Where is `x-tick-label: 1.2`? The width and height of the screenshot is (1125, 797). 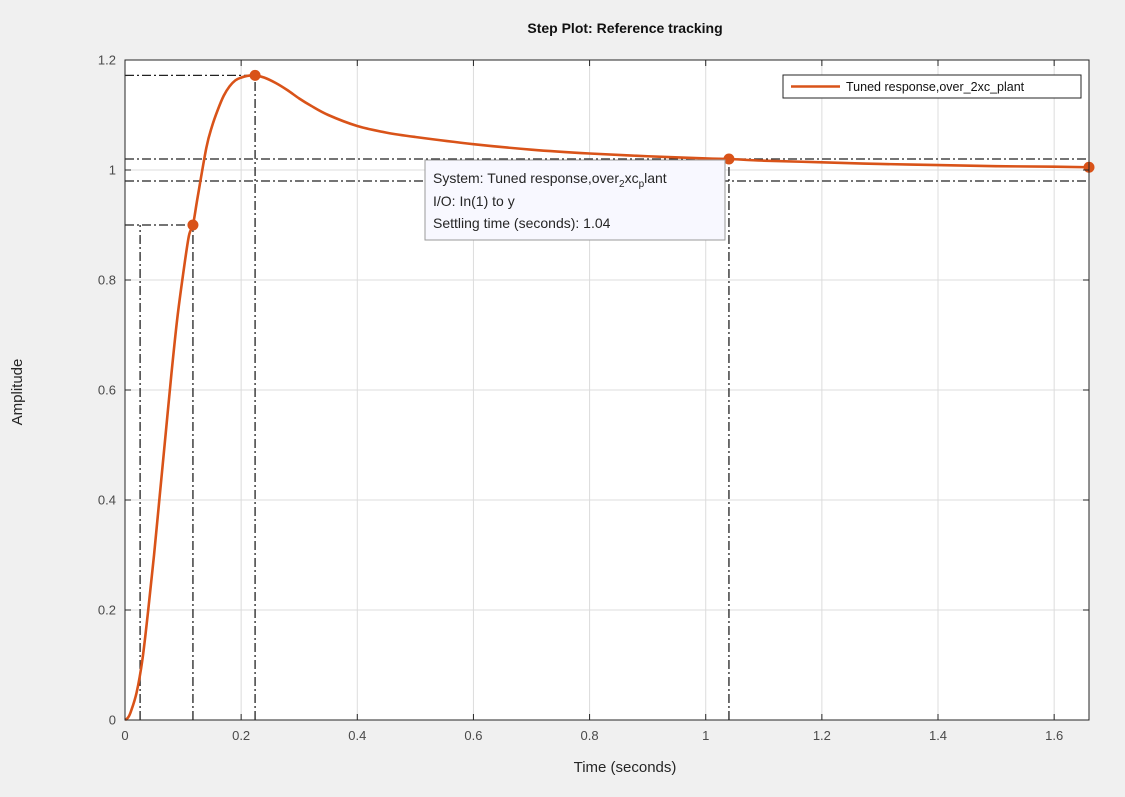 x-tick-label: 1.2 is located at coordinates (822, 735).